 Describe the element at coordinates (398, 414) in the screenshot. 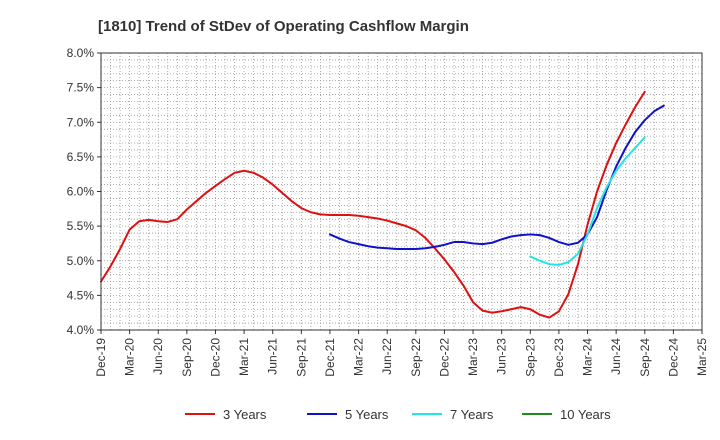

I see `legend: 3 Years 5 Years 7 Years 10 Years` at that location.